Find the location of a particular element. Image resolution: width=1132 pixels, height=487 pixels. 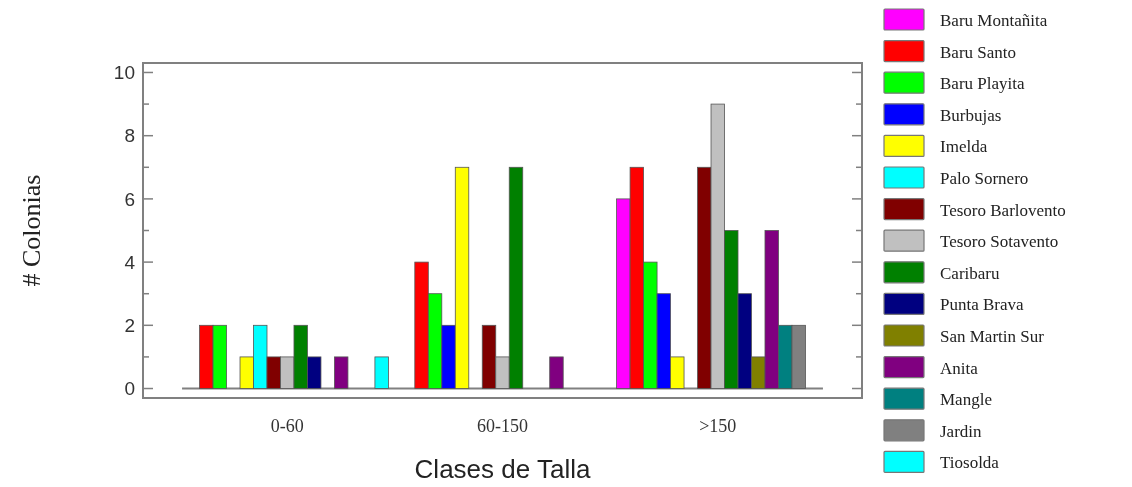

y-tick-label: 6 is located at coordinates (129, 199).